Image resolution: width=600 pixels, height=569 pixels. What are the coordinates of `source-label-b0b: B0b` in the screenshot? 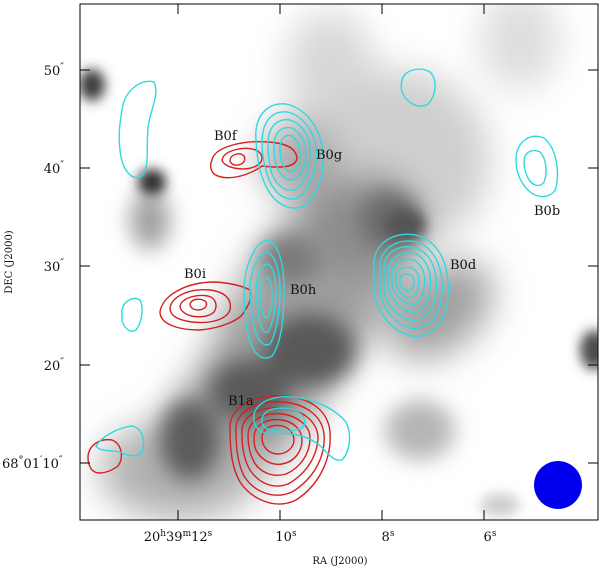 It's located at (547, 211).